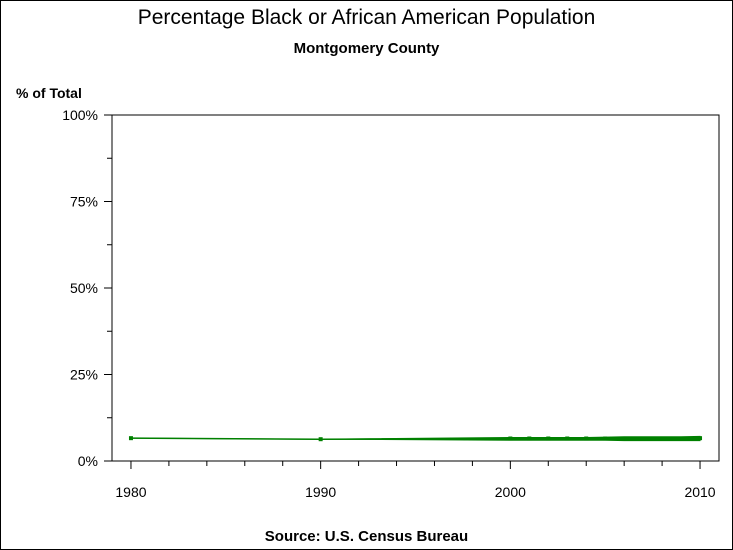 This screenshot has width=733, height=550. I want to click on y-tick-label: 75%, so click(84, 202).